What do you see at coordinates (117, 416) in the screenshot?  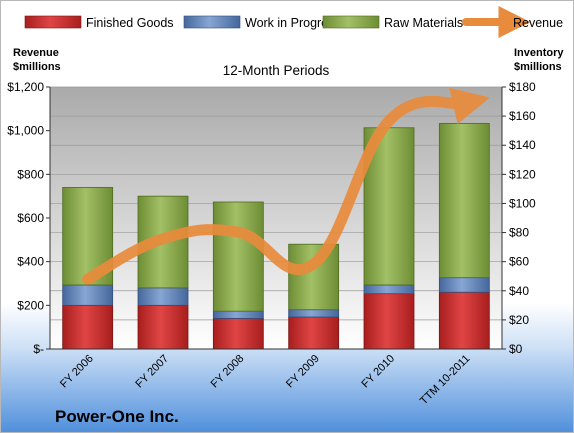 I see `company-name: Power-One Inc.` at bounding box center [117, 416].